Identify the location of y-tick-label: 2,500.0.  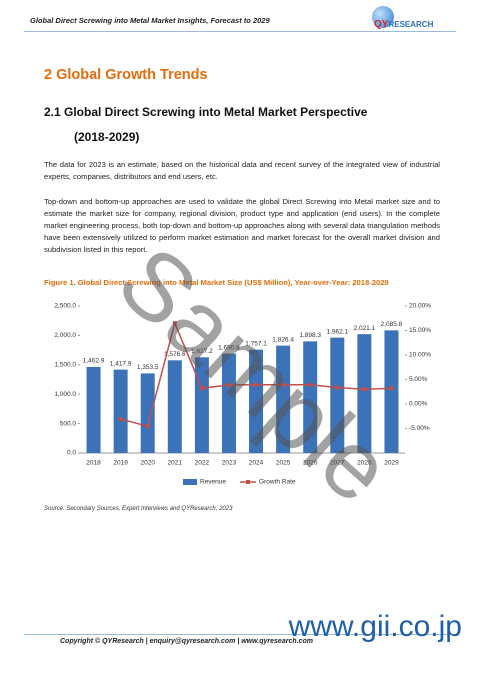
(65, 306).